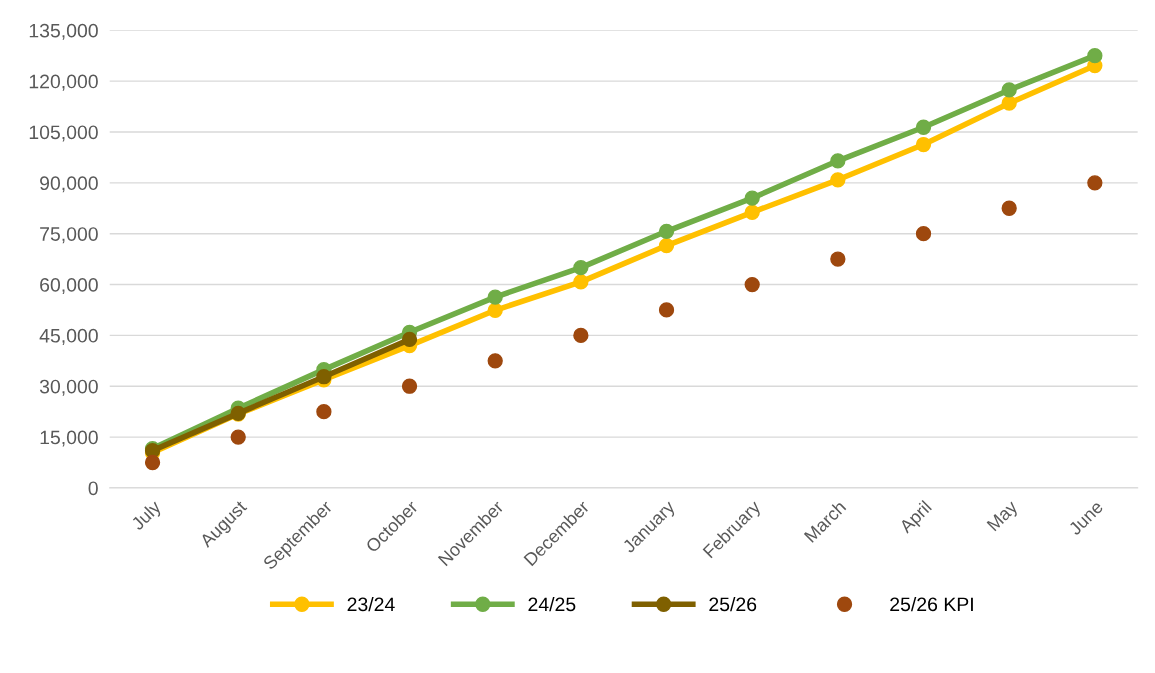 The height and width of the screenshot is (673, 1155). Describe the element at coordinates (371, 604) in the screenshot. I see `legend-label: 23/24` at that location.